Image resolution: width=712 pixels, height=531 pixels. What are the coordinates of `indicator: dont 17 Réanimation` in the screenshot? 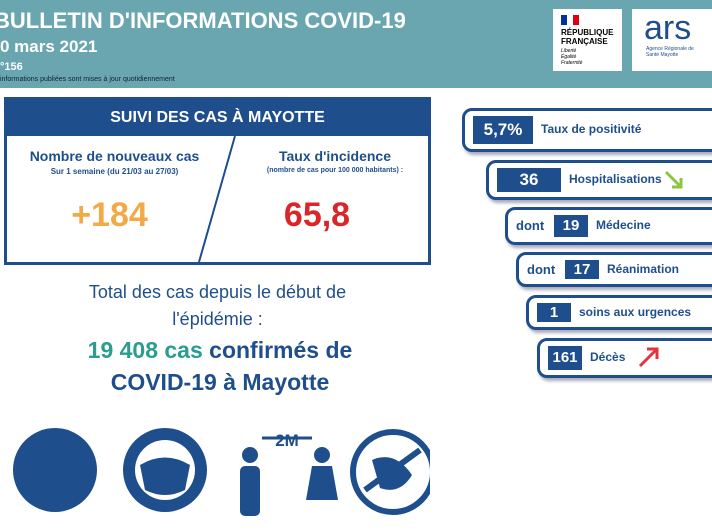 It's located at (614, 269).